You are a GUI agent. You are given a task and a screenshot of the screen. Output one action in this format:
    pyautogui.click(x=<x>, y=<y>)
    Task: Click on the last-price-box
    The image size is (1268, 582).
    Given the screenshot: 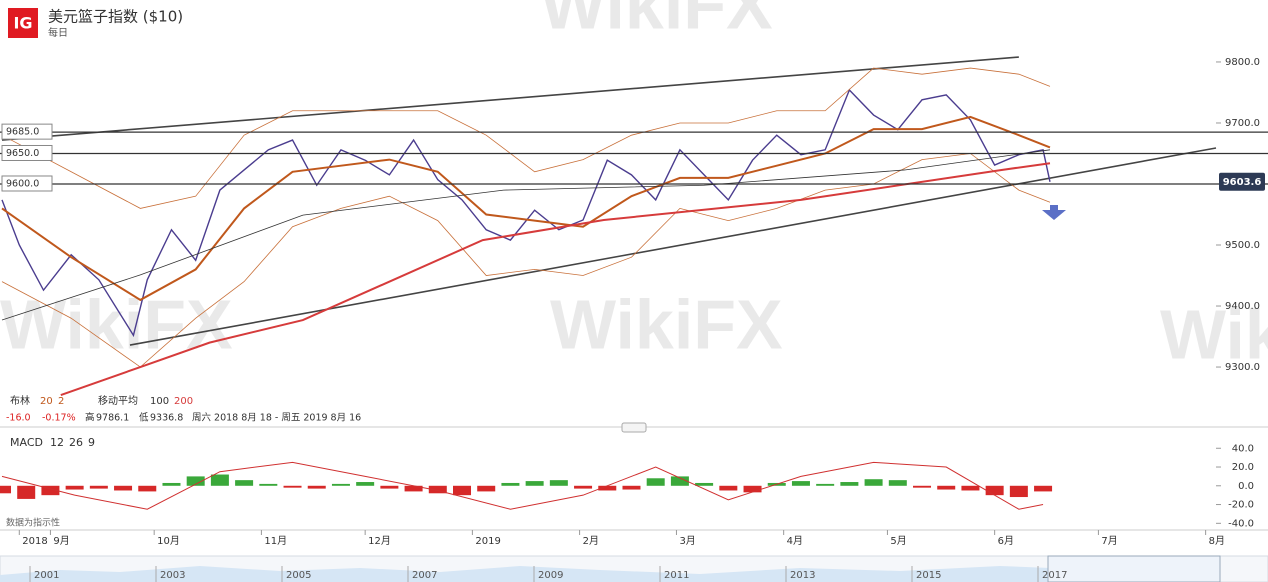 What is the action you would take?
    pyautogui.click(x=1242, y=181)
    